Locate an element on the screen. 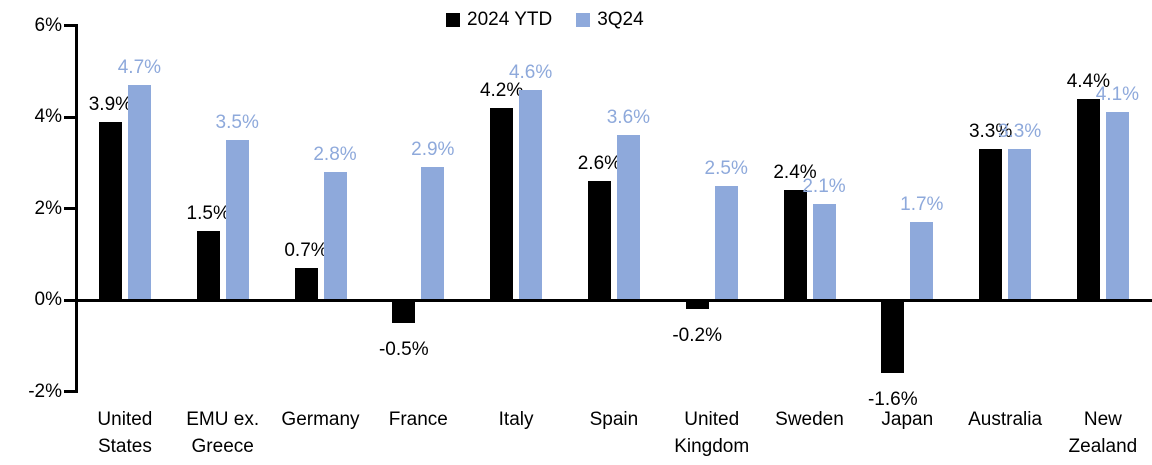  chart-legend: 2024 YTD 3Q24 is located at coordinates (545, 20).